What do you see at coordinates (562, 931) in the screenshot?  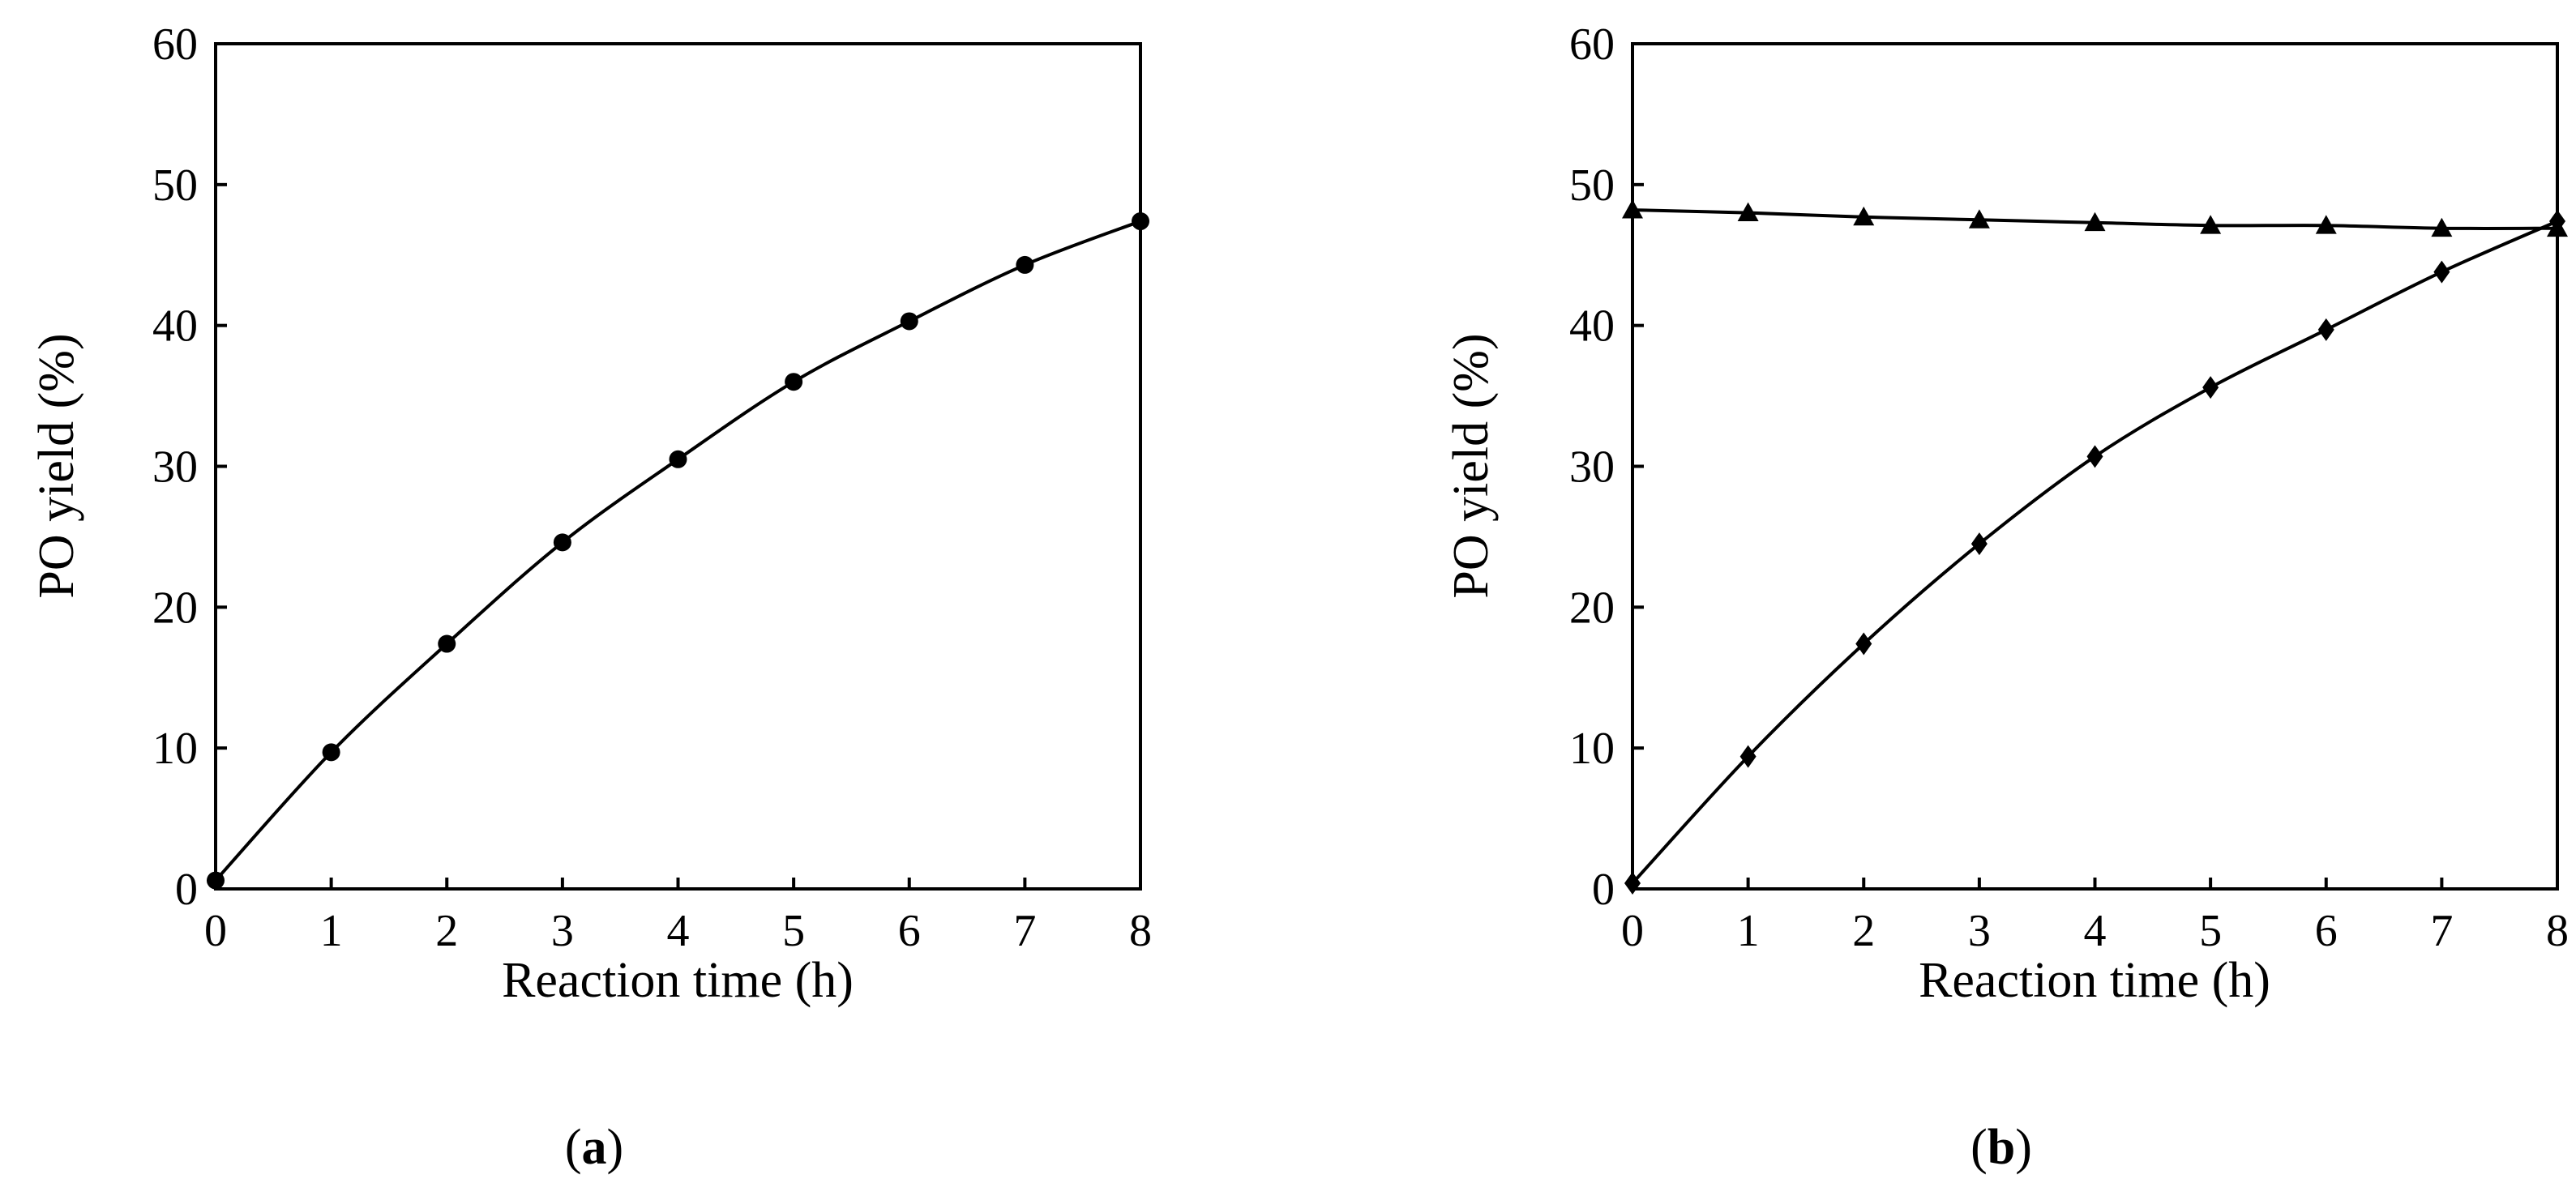 I see `x-tick-label-a: 3` at bounding box center [562, 931].